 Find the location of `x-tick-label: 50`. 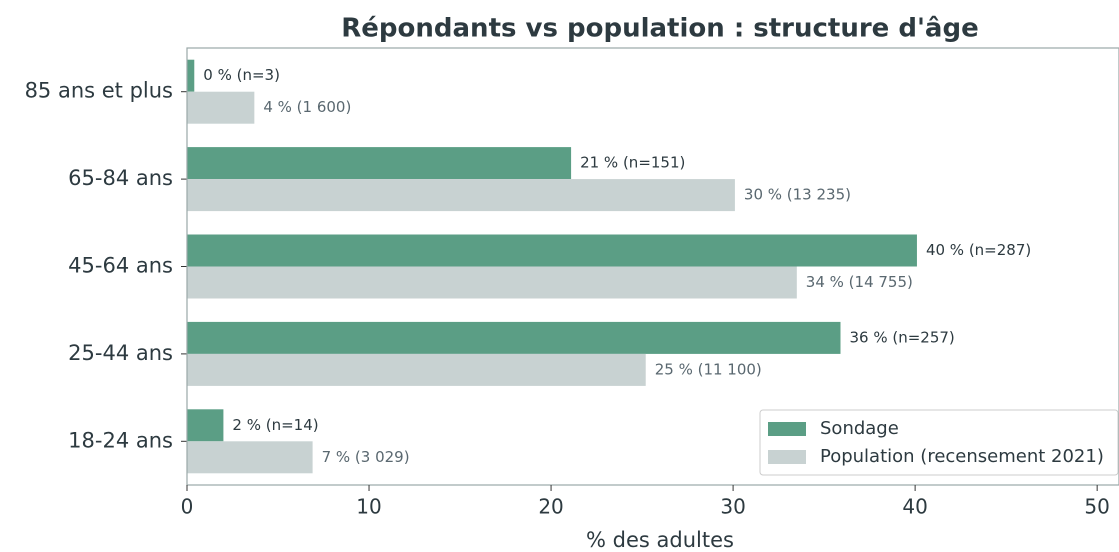

x-tick-label: 50 is located at coordinates (1096, 507).